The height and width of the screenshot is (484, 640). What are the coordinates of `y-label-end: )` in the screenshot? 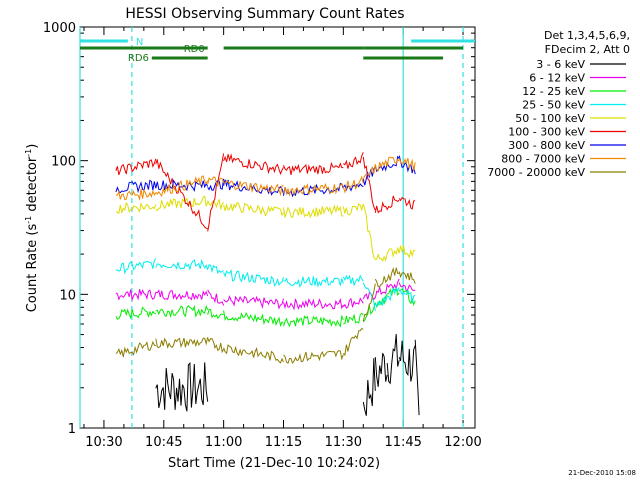 It's located at (32, 146).